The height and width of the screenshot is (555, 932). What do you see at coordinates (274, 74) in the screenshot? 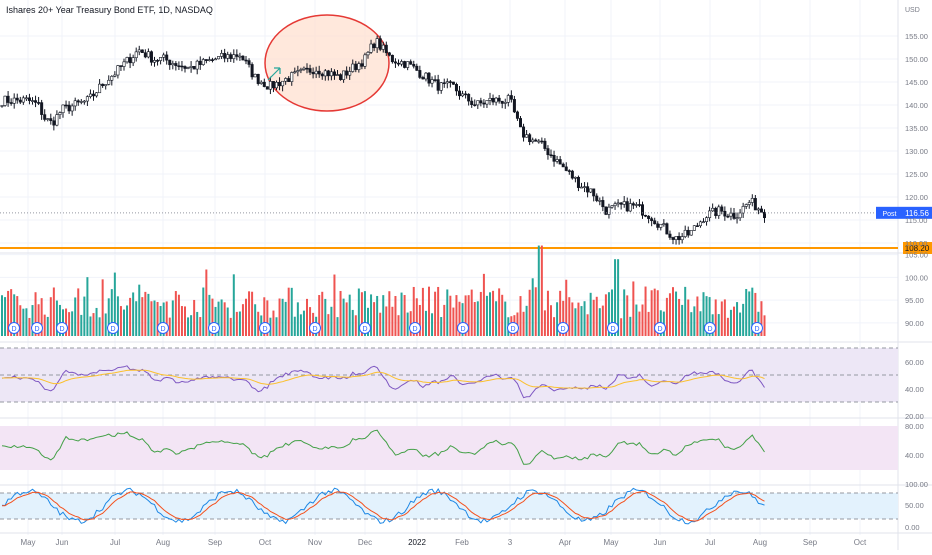
I see `annotation-arrow` at bounding box center [274, 74].